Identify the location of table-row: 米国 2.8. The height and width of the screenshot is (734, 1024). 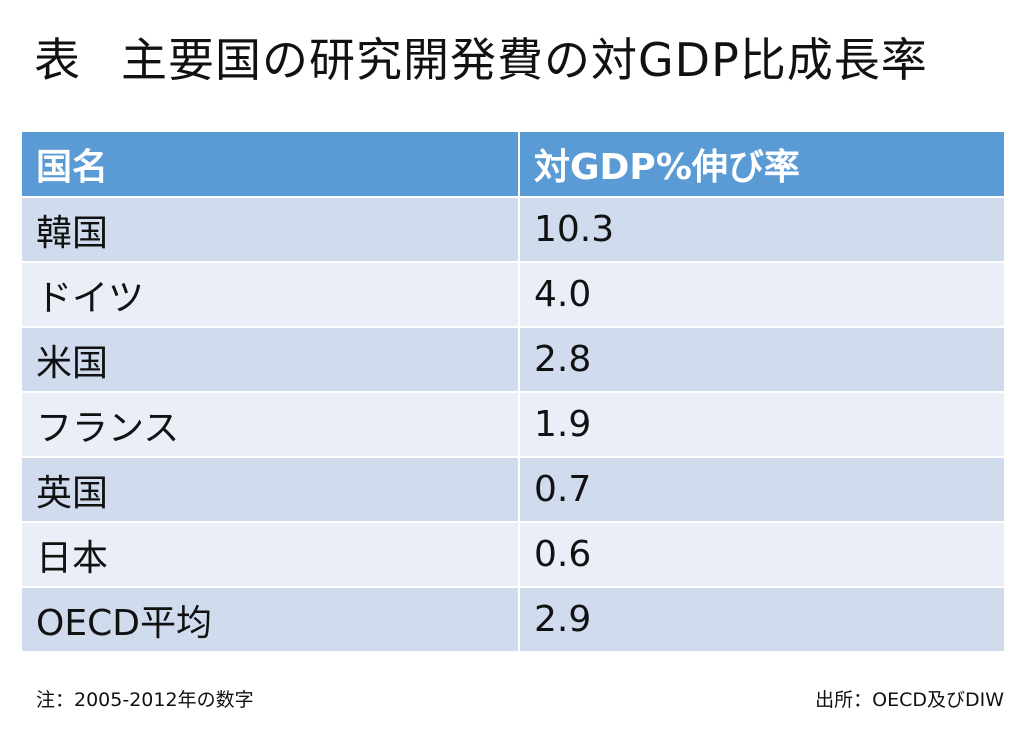
(513, 359).